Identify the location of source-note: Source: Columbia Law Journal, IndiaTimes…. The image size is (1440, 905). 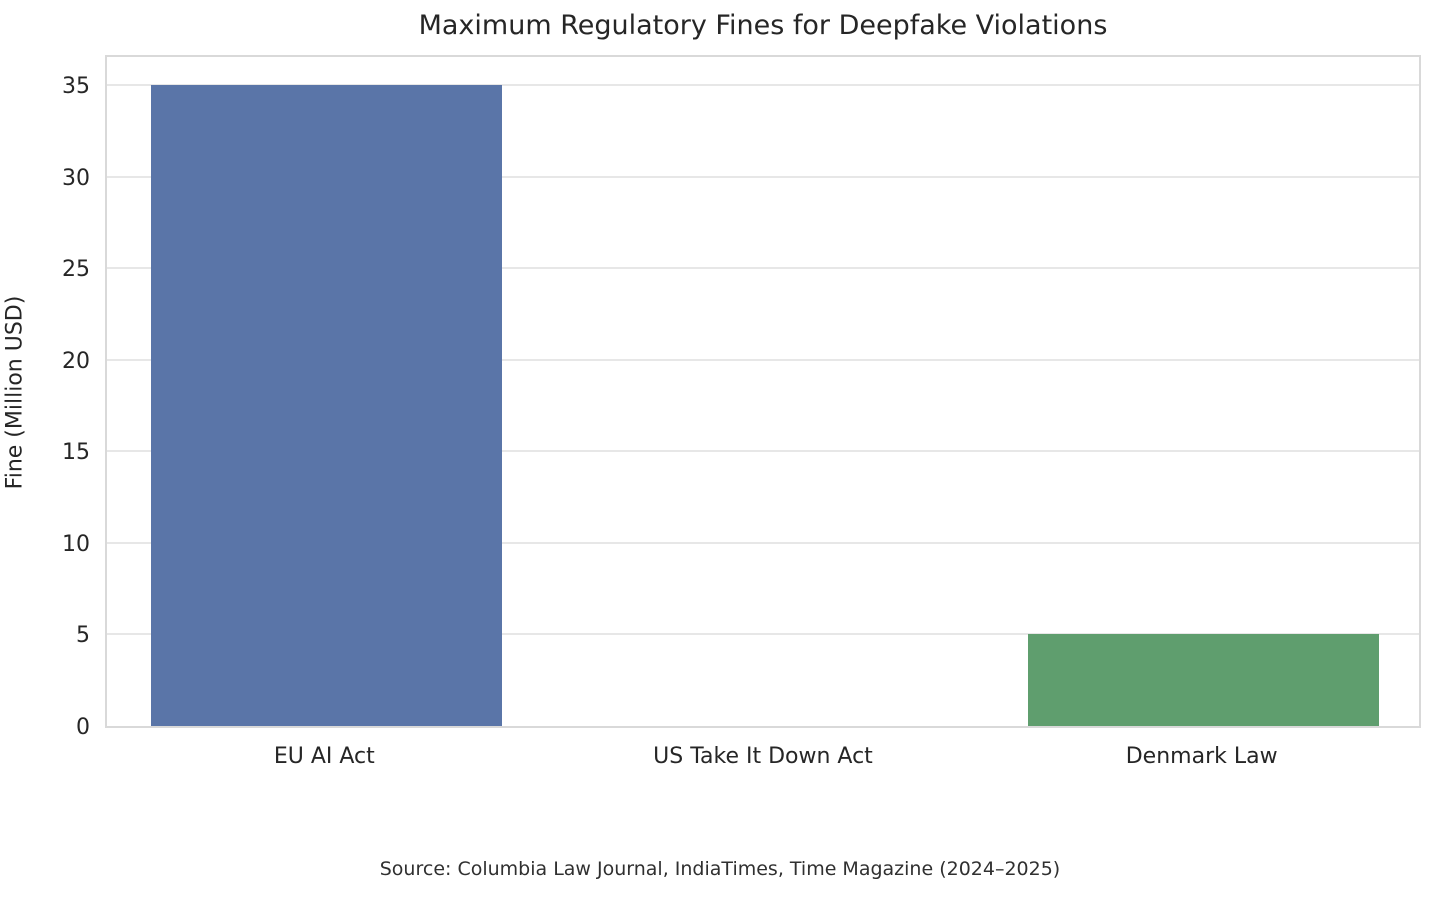
(720, 869).